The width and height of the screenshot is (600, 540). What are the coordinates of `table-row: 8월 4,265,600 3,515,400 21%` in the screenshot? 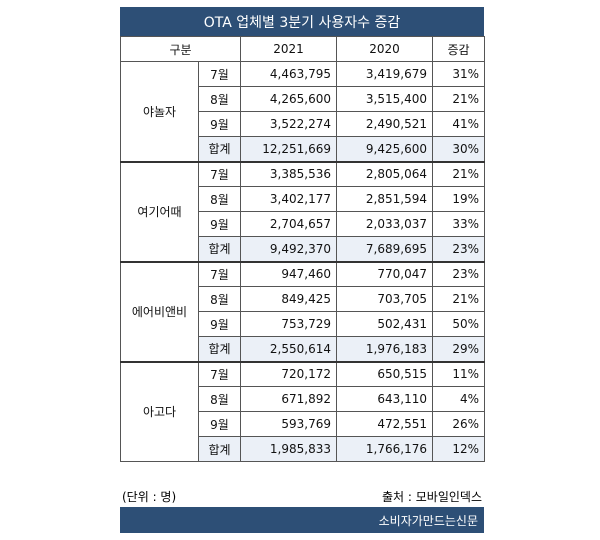 It's located at (303, 99).